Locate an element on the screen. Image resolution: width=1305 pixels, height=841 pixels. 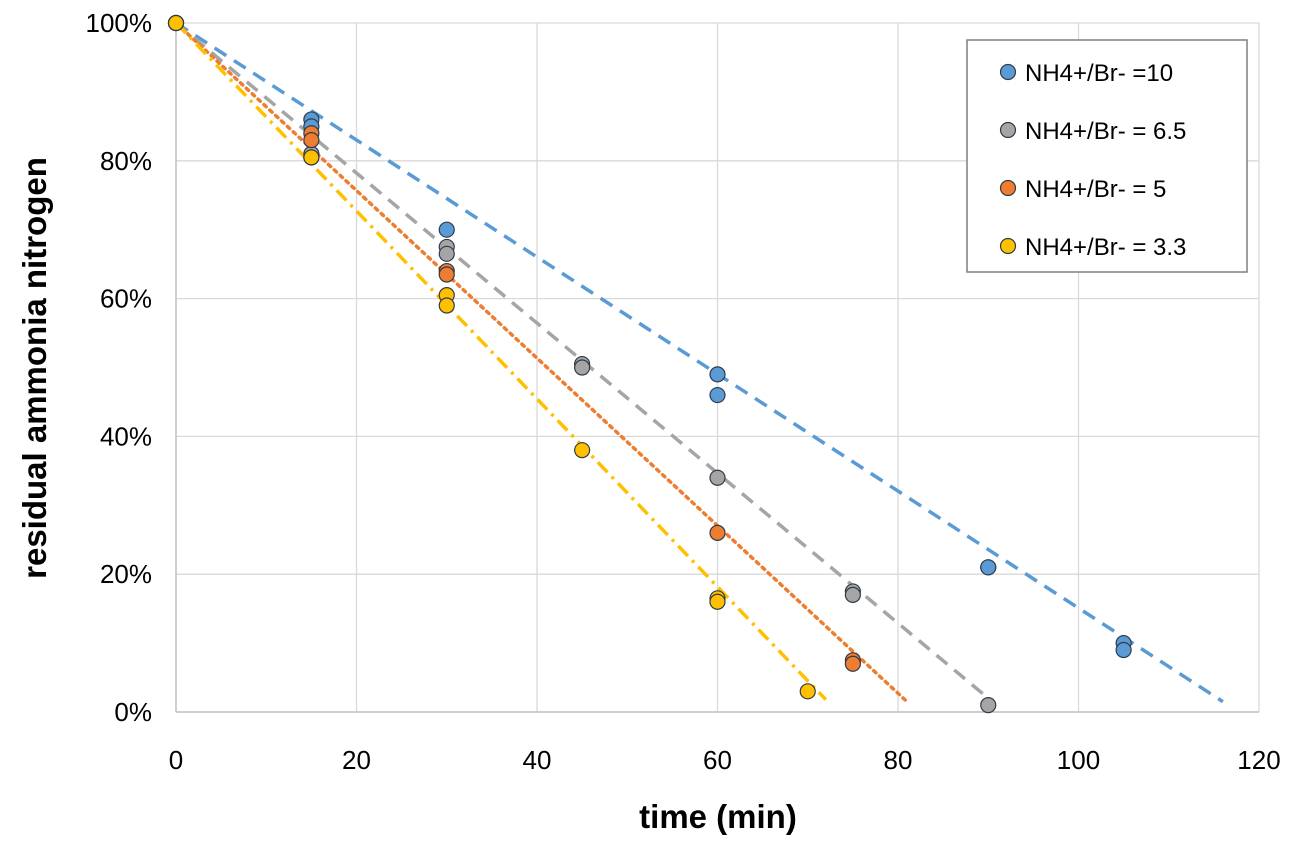
legend-label: NH4+/Br- = 5 is located at coordinates (1095, 189).